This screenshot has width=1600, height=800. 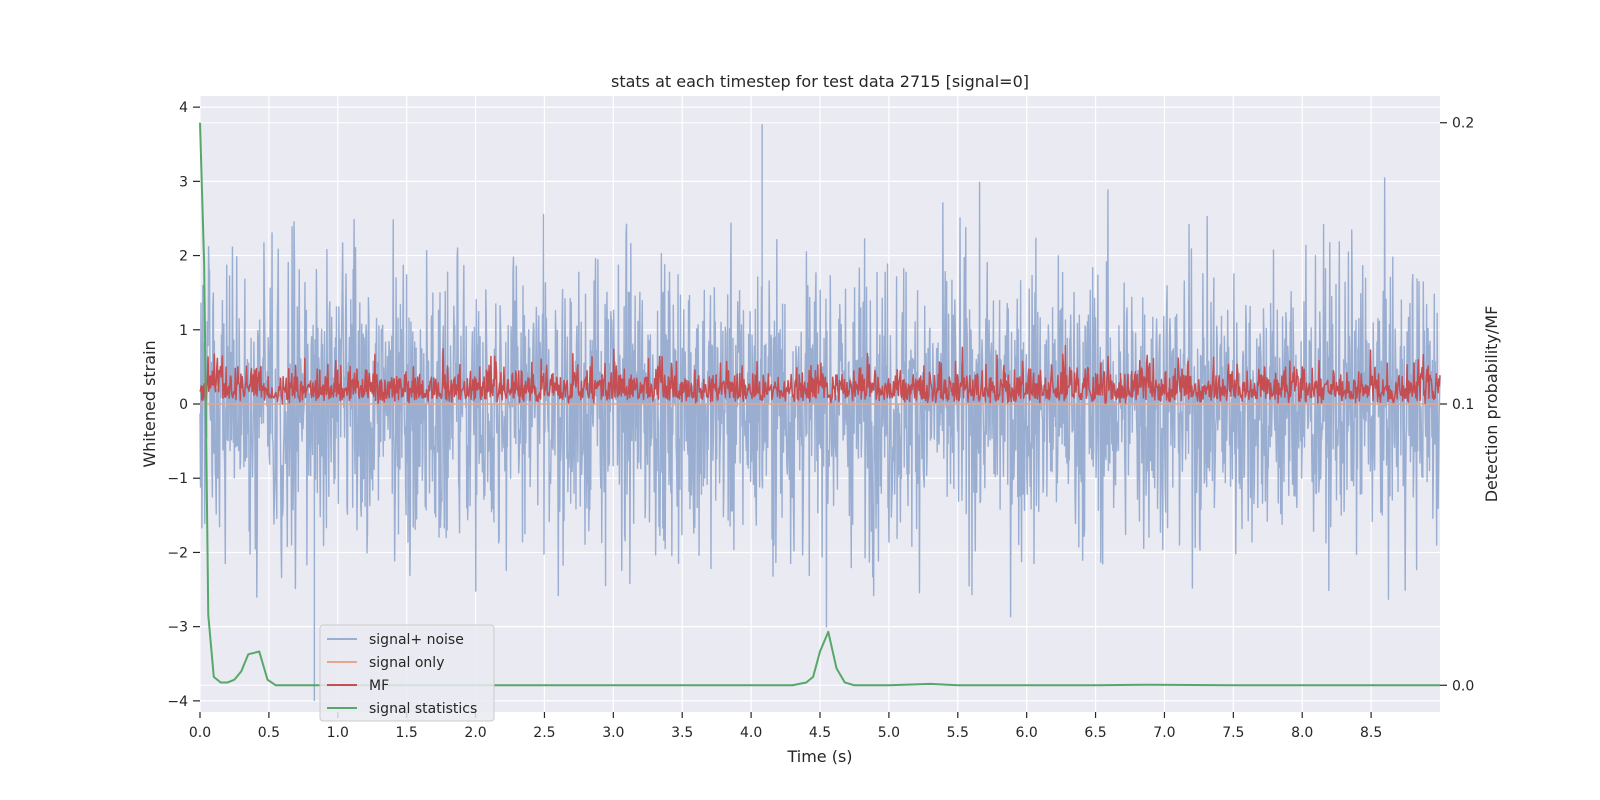 I want to click on y-tick-label: −4, so click(x=177, y=702).